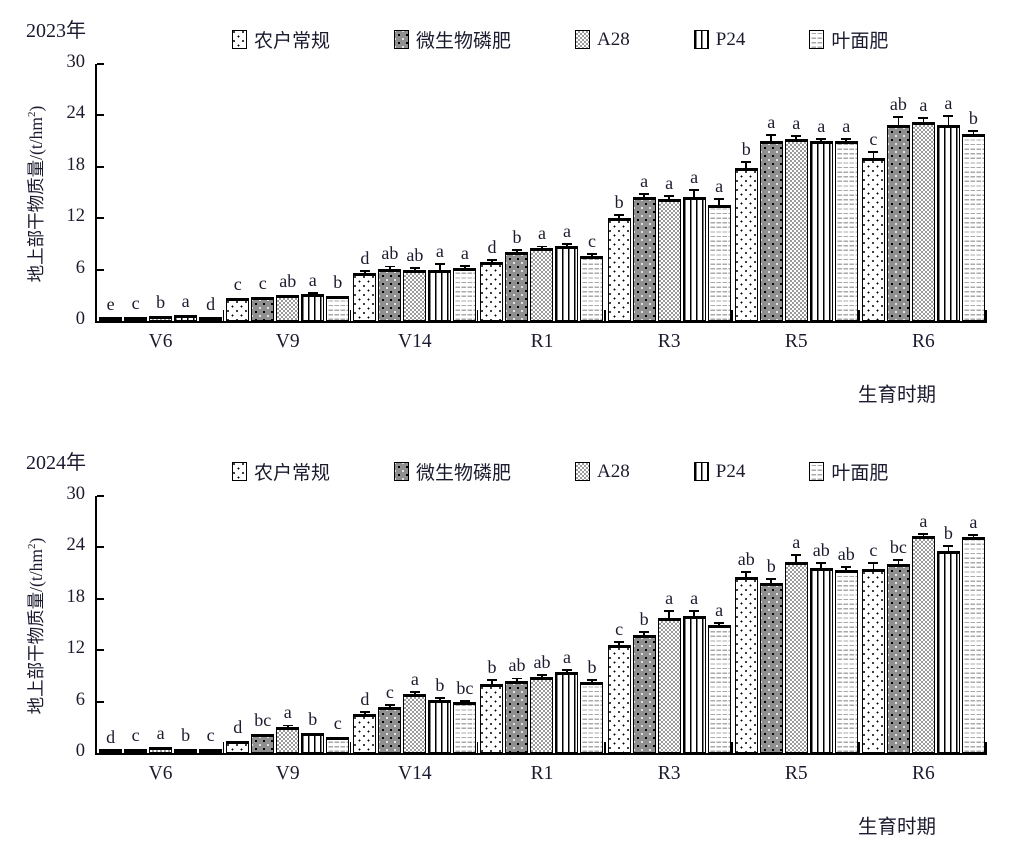 The width and height of the screenshot is (1018, 858). Describe the element at coordinates (973, 227) in the screenshot. I see `bar-叶面肥-R6` at that location.